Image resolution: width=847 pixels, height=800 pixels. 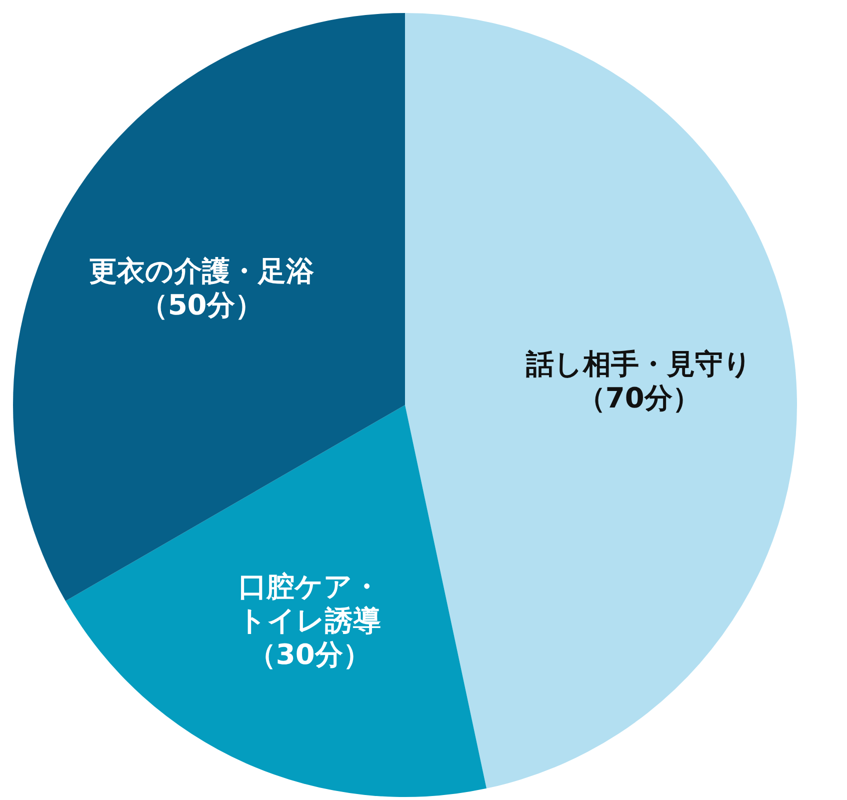 What do you see at coordinates (638, 363) in the screenshot?
I see `slice-label: 話し相手・見守り` at bounding box center [638, 363].